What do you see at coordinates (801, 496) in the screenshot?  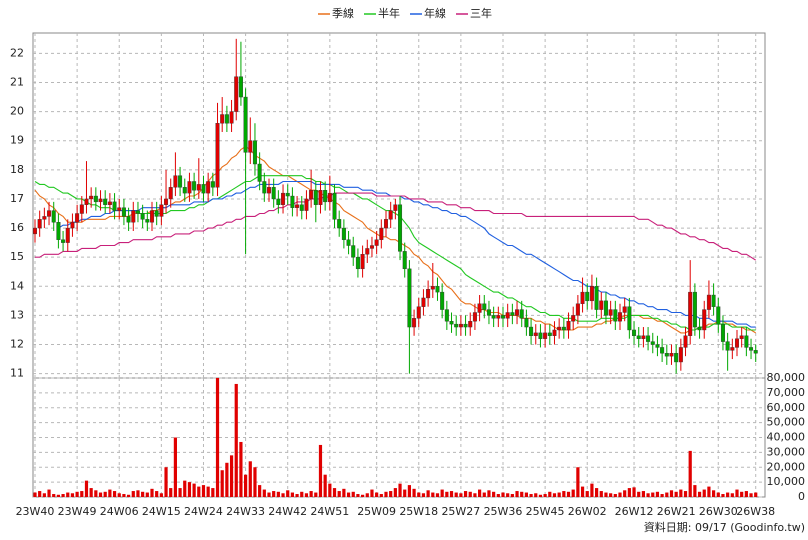 I see `volume-tick-label: 0` at bounding box center [801, 496].